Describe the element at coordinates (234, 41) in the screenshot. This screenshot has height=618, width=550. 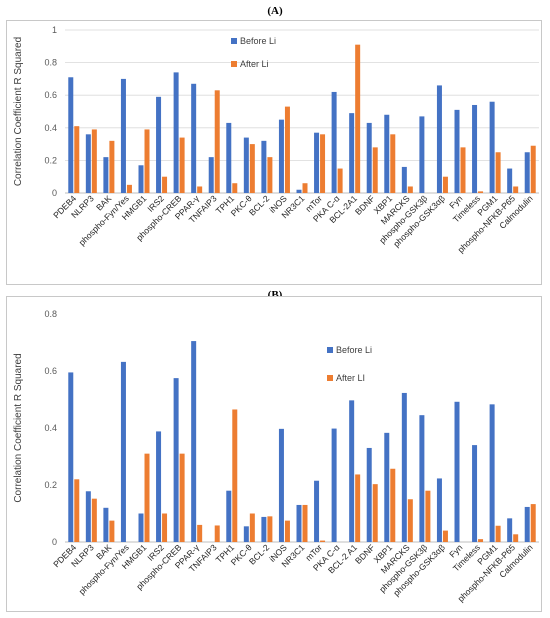
I see `legend-swatch-before` at that location.